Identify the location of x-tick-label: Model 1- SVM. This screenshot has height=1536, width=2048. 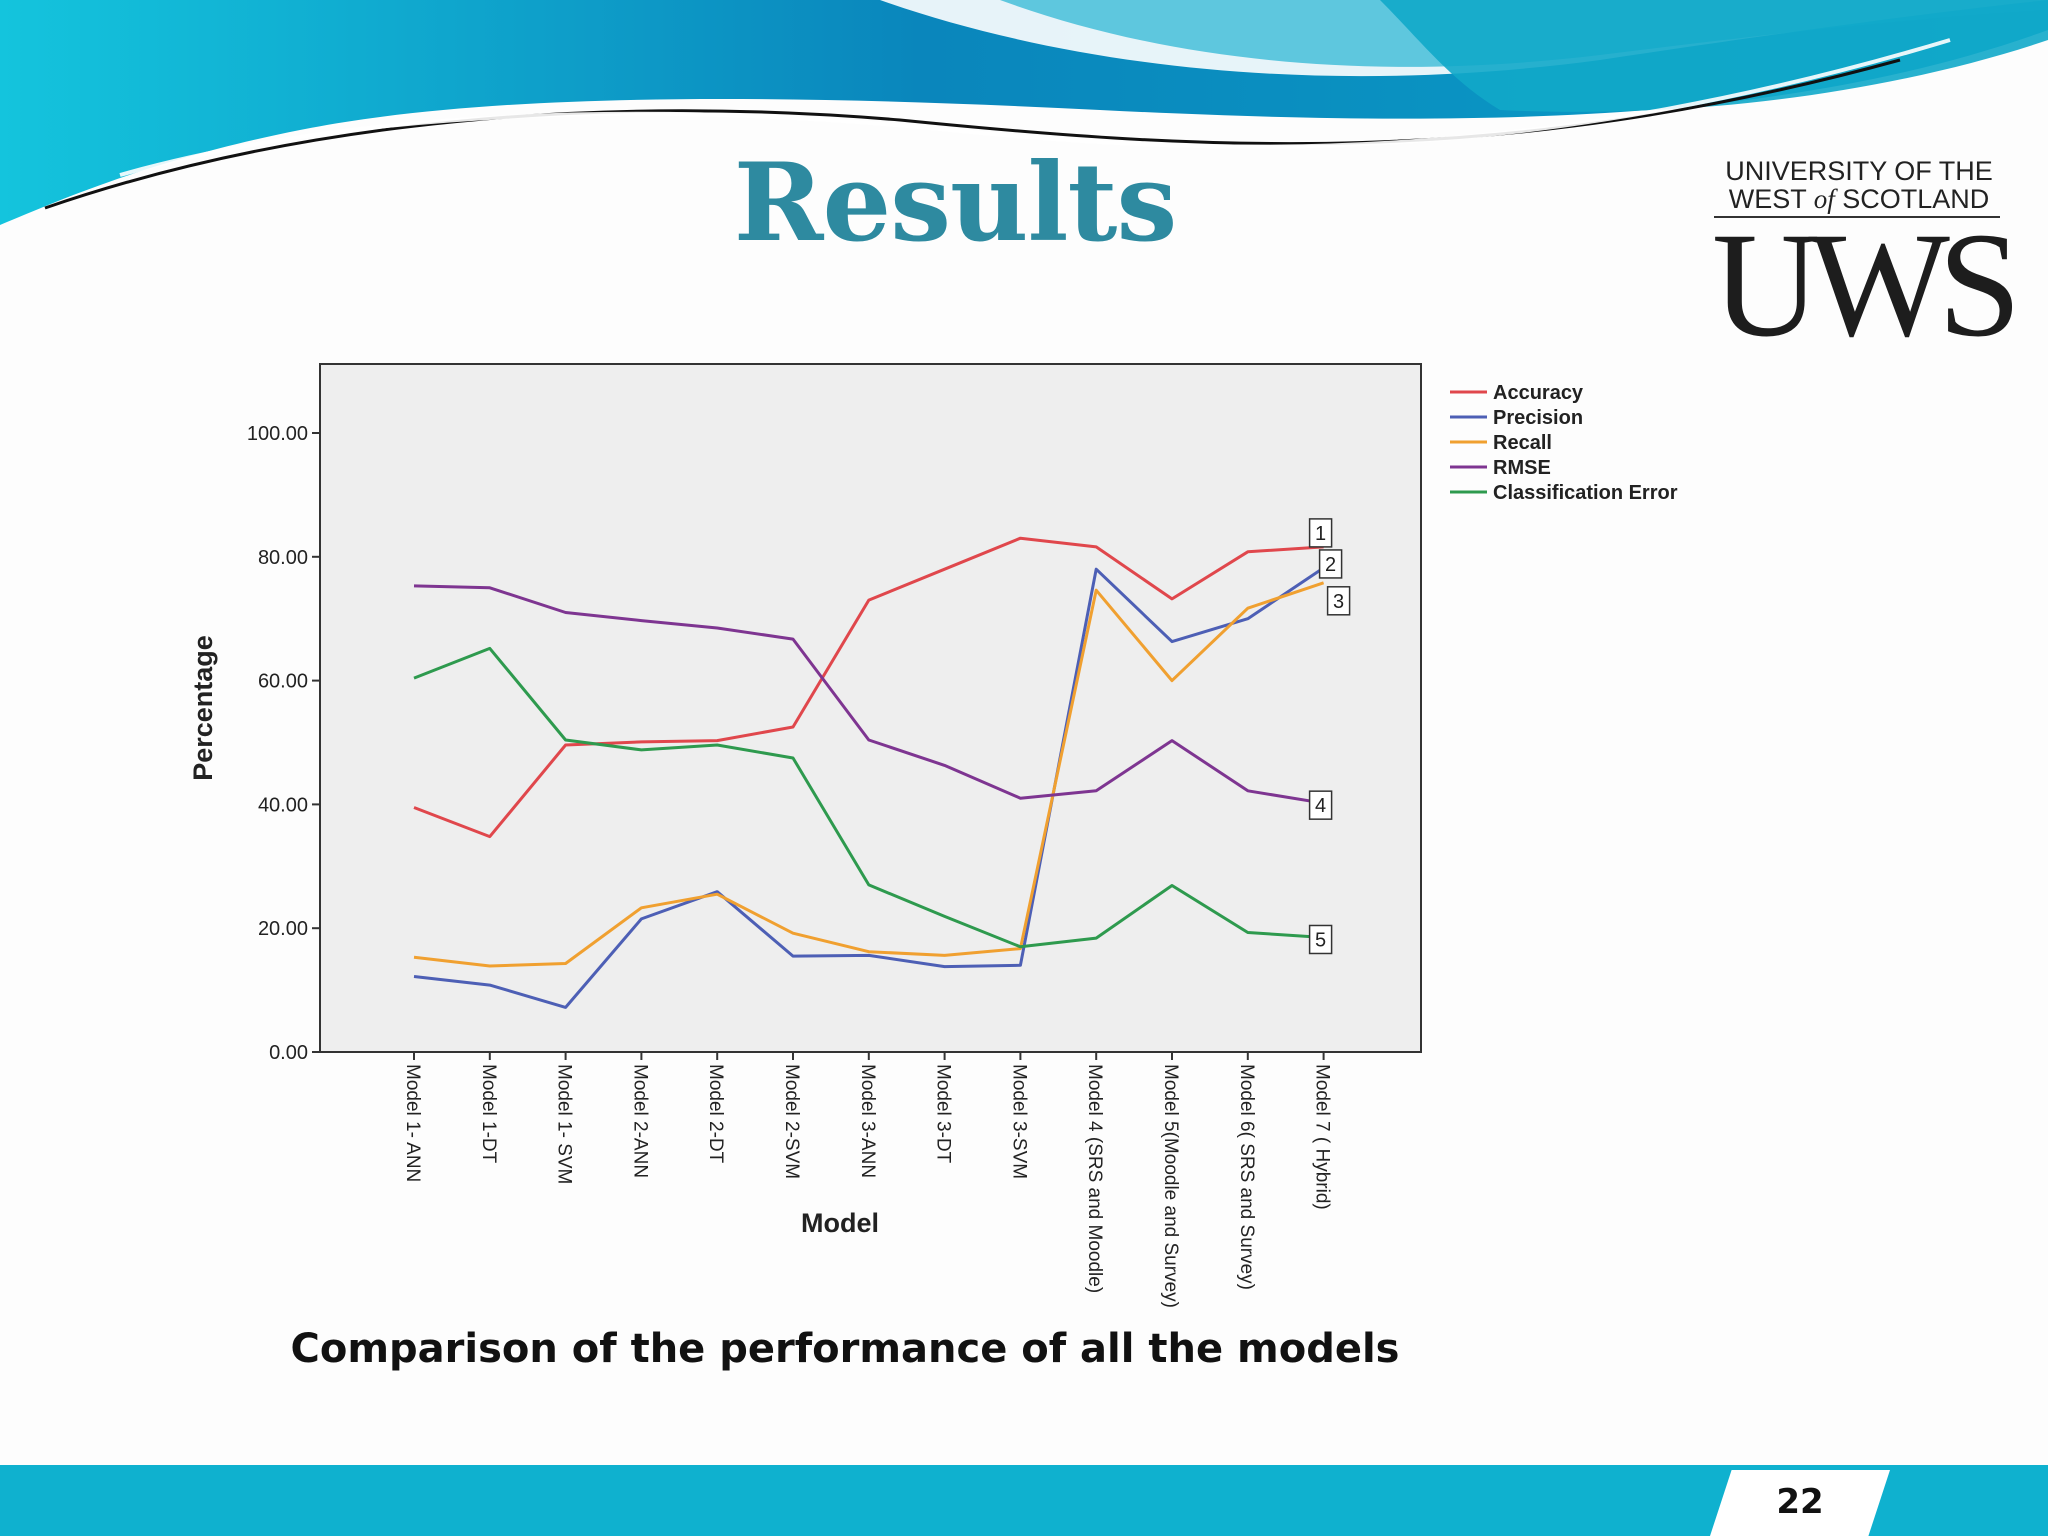
(564, 1124).